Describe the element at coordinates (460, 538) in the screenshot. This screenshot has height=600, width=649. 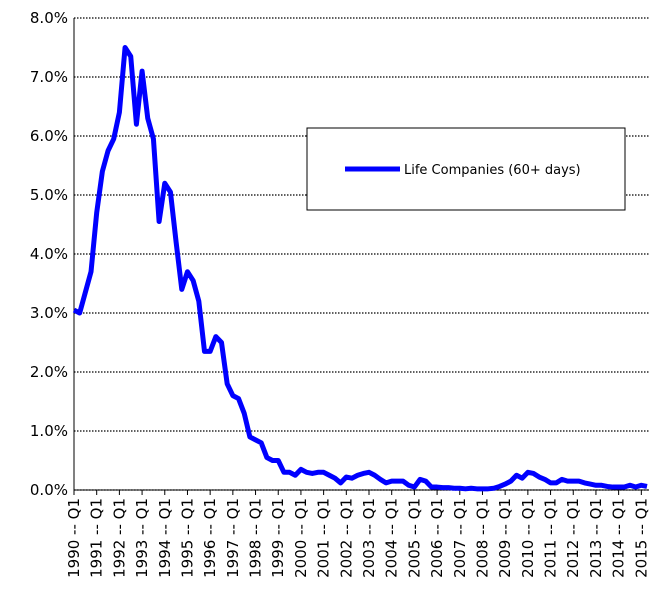
I see `x-tick-label: 2007 -- Q1` at that location.